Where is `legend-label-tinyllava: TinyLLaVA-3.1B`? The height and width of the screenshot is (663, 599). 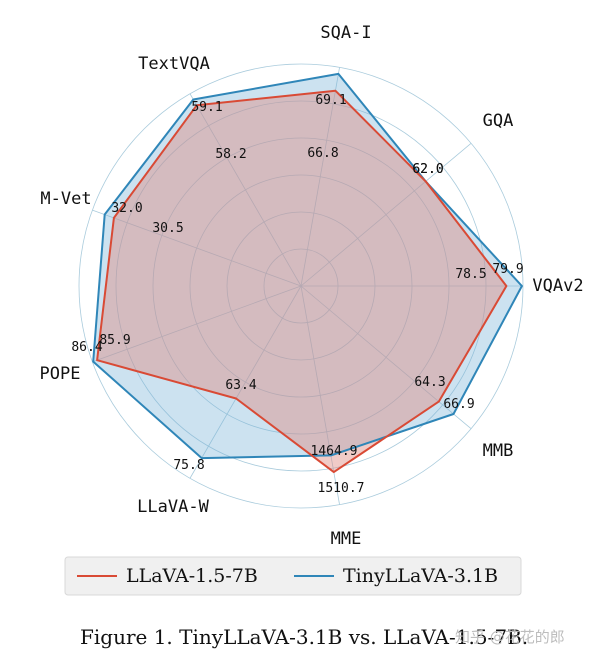 legend-label-tinyllava: TinyLLaVA-3.1B is located at coordinates (420, 576).